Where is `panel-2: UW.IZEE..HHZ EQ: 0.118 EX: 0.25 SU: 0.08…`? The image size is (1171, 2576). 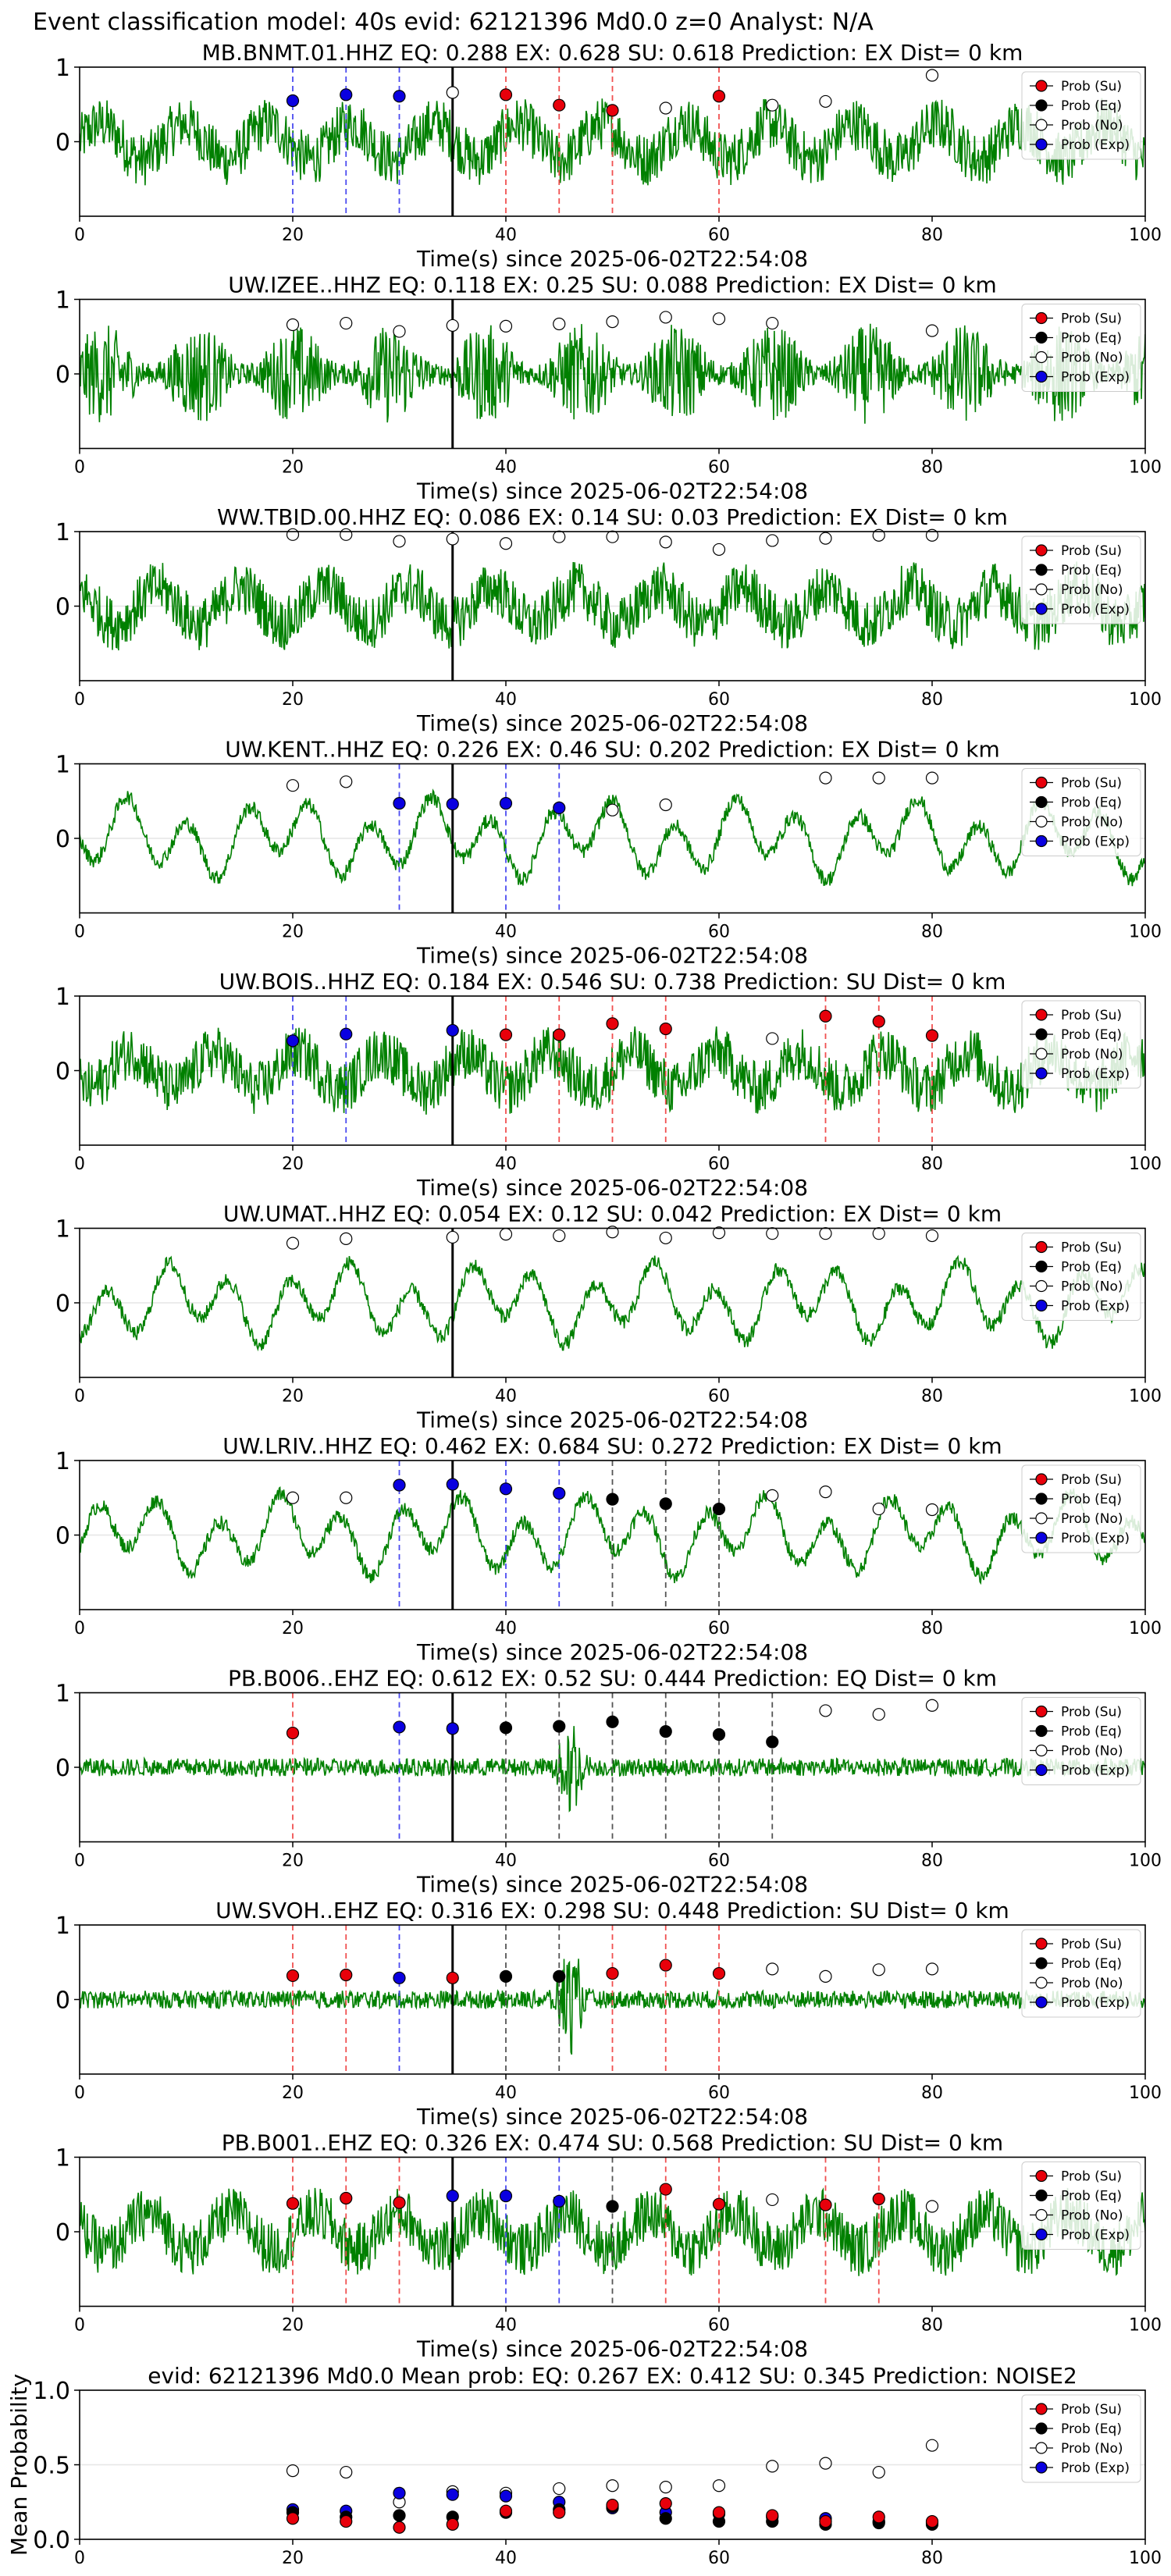
panel-2: UW.IZEE..HHZ EQ: 0.118 EX: 0.25 SU: 0.08… is located at coordinates (608, 388).